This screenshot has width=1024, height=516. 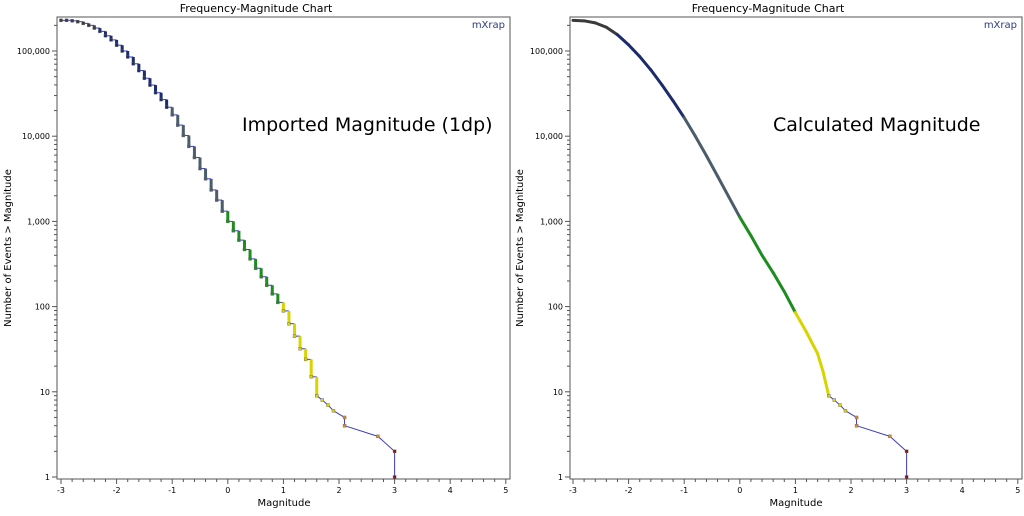 I want to click on y-tick-label: 10,000, so click(x=549, y=136).